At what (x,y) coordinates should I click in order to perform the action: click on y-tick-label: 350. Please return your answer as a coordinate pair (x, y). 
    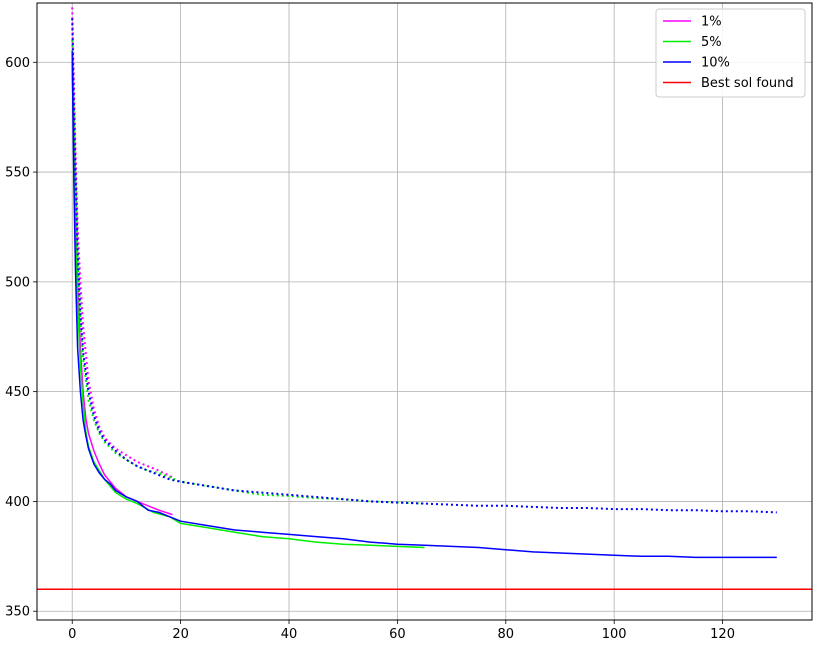
    Looking at the image, I should click on (17, 612).